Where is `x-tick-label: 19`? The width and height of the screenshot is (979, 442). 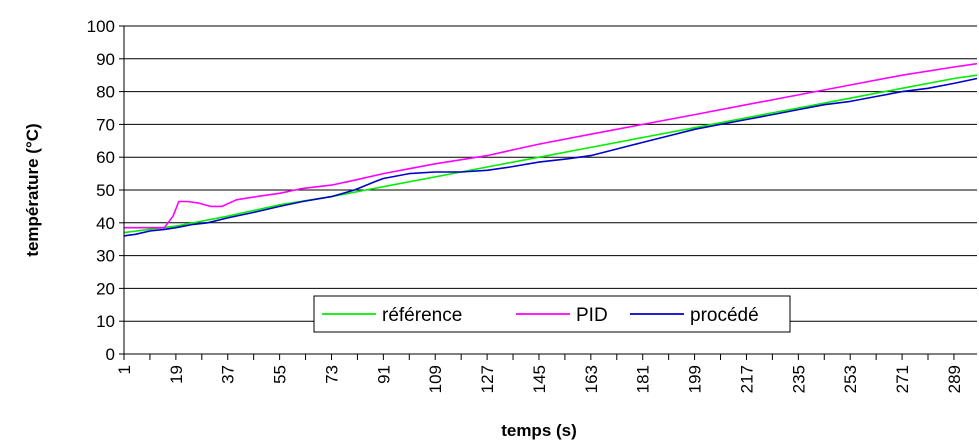
x-tick-label: 19 is located at coordinates (176, 374).